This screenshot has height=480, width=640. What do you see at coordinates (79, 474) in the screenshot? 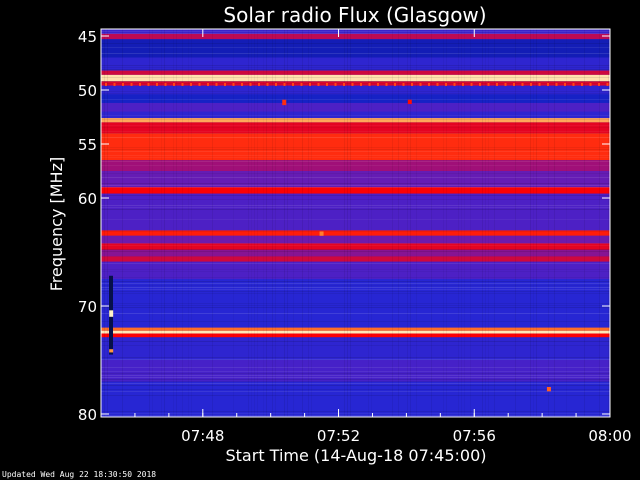
I see `updated-timestamp: Updated Wed Aug 22 18:30:50 2018` at bounding box center [79, 474].